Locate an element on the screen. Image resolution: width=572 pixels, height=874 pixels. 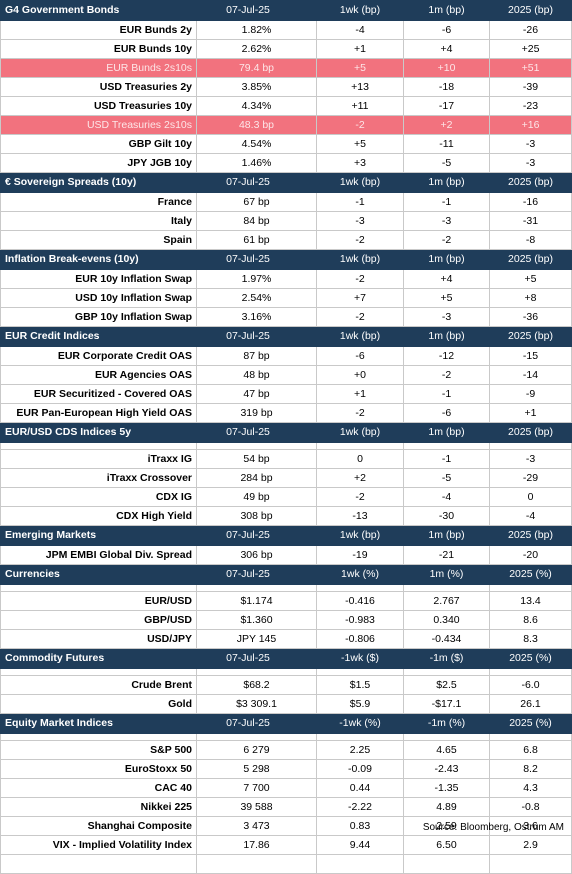
section-header: Currencies 07-Jul-25 1wk (%) 1m (%) 2025 (%) is located at coordinates (286, 574).